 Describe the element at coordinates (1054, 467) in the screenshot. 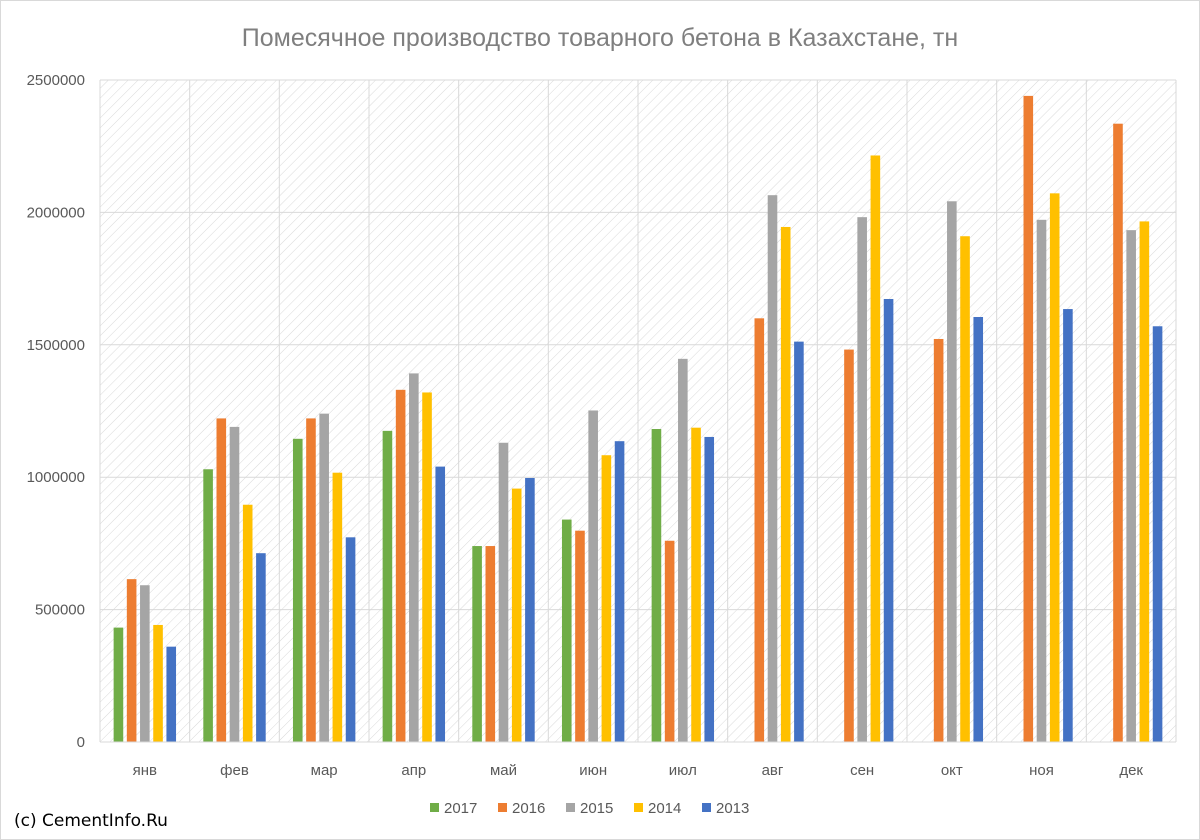

I see `bar-2014-ноя` at that location.